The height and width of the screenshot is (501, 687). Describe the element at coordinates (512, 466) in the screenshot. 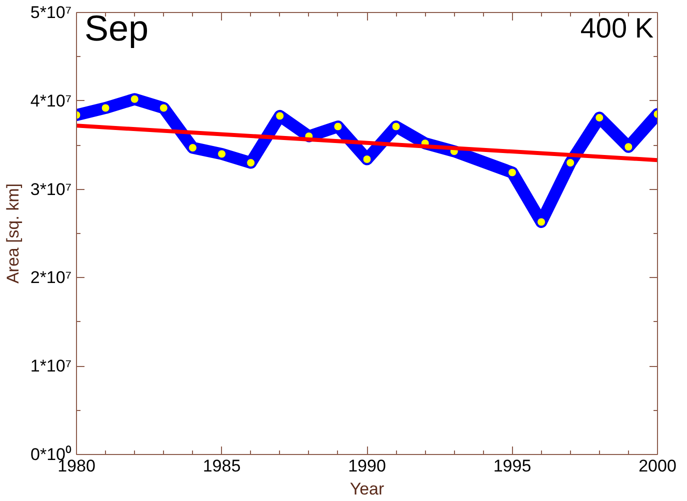

I see `x-tick-label: 1995` at that location.